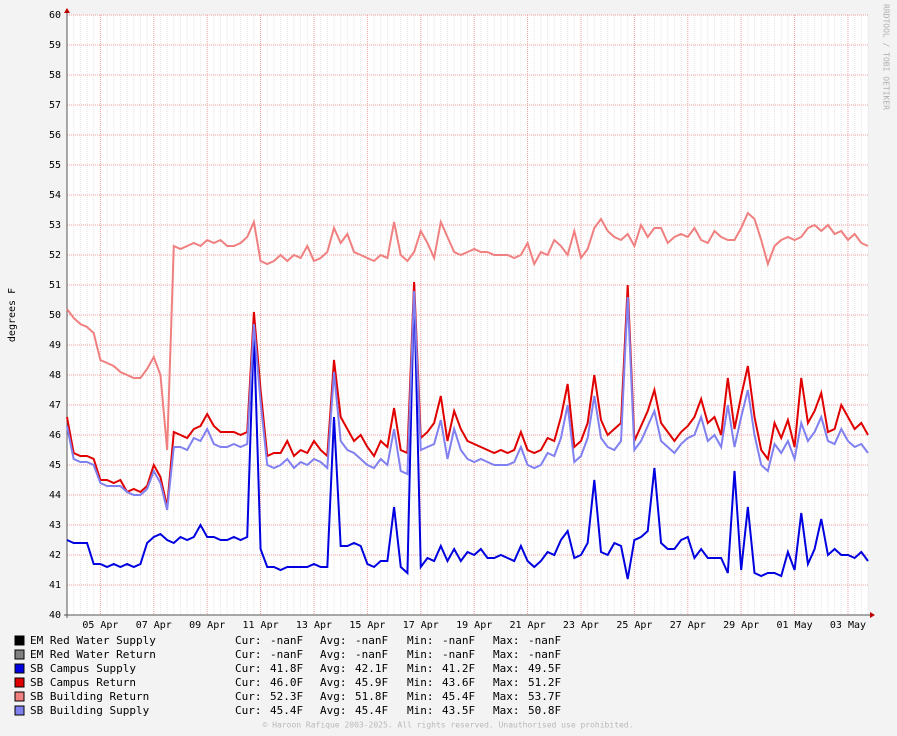 This screenshot has width=897, height=736. What do you see at coordinates (458, 710) in the screenshot?
I see `legend-stat-value: 43.5F` at bounding box center [458, 710].